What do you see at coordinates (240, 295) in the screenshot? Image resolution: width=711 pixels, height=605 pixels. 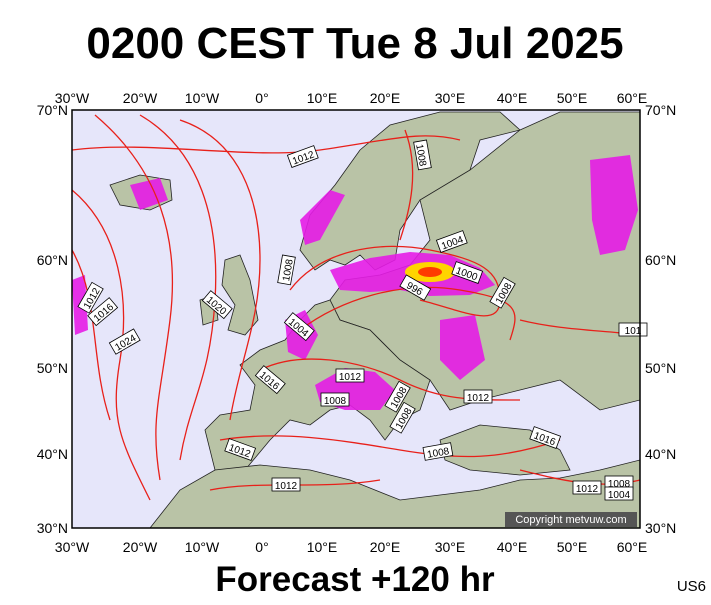 I see `land-britain` at bounding box center [240, 295].